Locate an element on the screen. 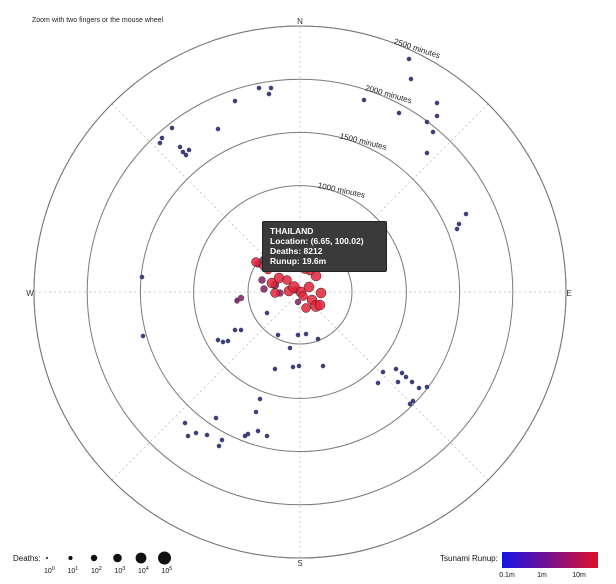 The image size is (616, 584). deaths-tick-label: 10⁵ is located at coordinates (167, 570).